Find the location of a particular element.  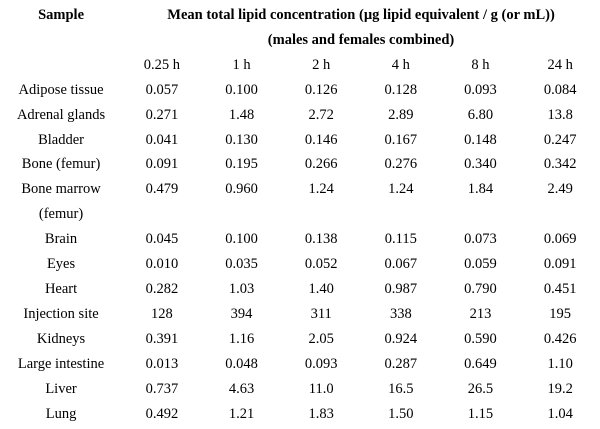

value-cell: 0.059 is located at coordinates (480, 264).